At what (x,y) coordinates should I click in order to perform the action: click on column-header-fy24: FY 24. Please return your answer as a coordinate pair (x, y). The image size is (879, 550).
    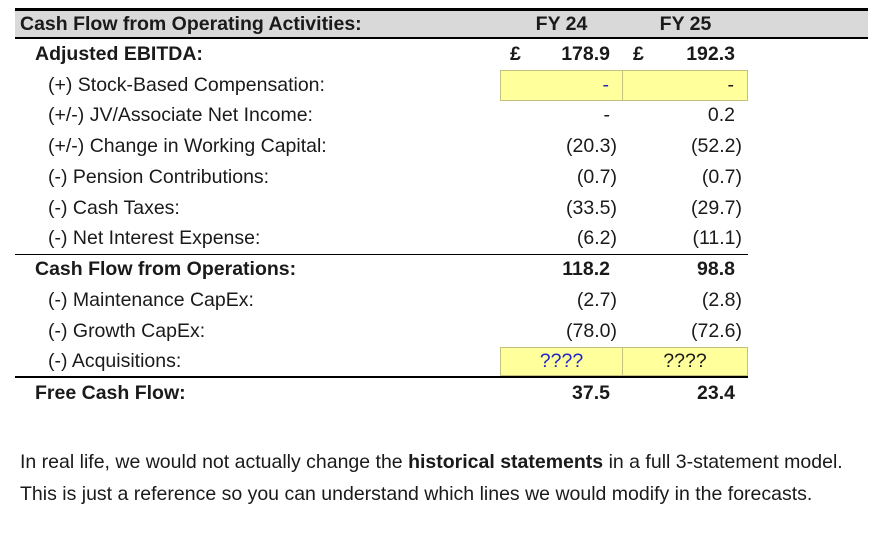
    Looking at the image, I should click on (561, 23).